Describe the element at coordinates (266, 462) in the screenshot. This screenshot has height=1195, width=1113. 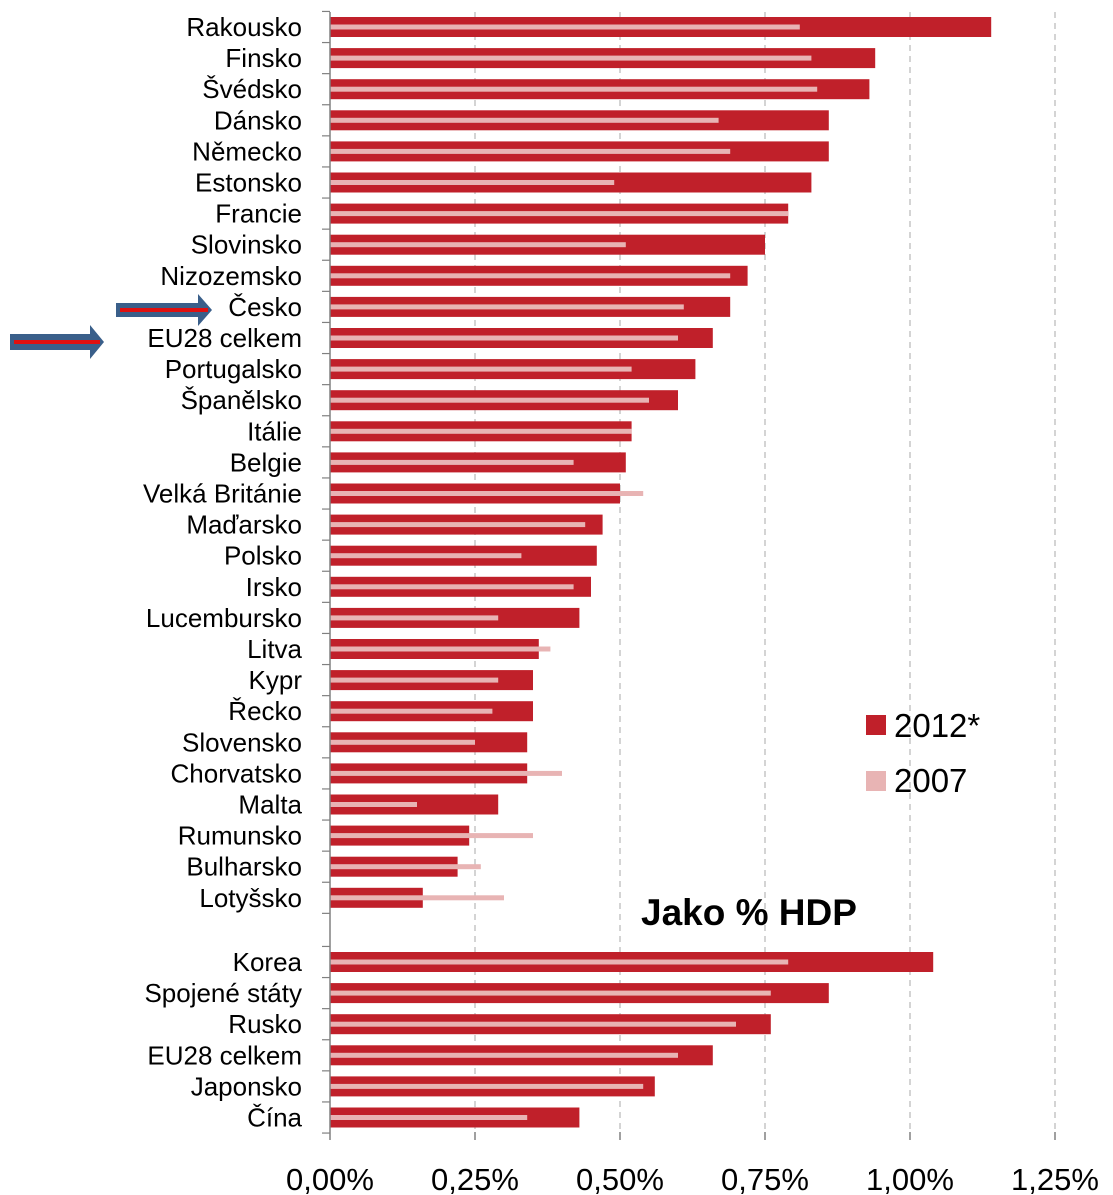
I see `category-label: Belgie` at that location.